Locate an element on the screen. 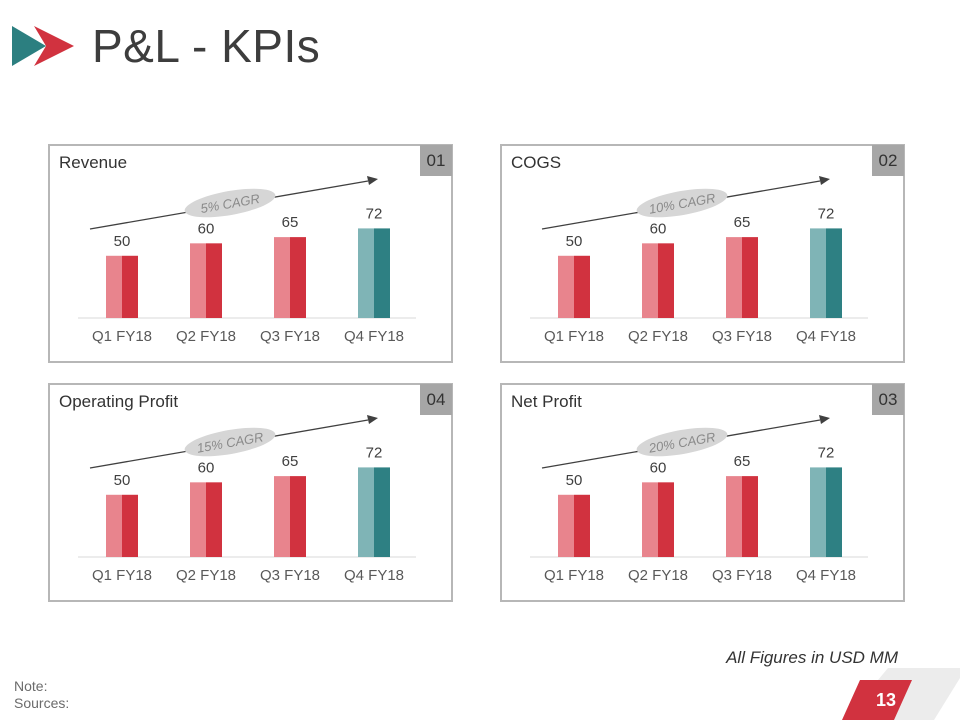 The image size is (960, 720). note-label: Note: is located at coordinates (31, 686).